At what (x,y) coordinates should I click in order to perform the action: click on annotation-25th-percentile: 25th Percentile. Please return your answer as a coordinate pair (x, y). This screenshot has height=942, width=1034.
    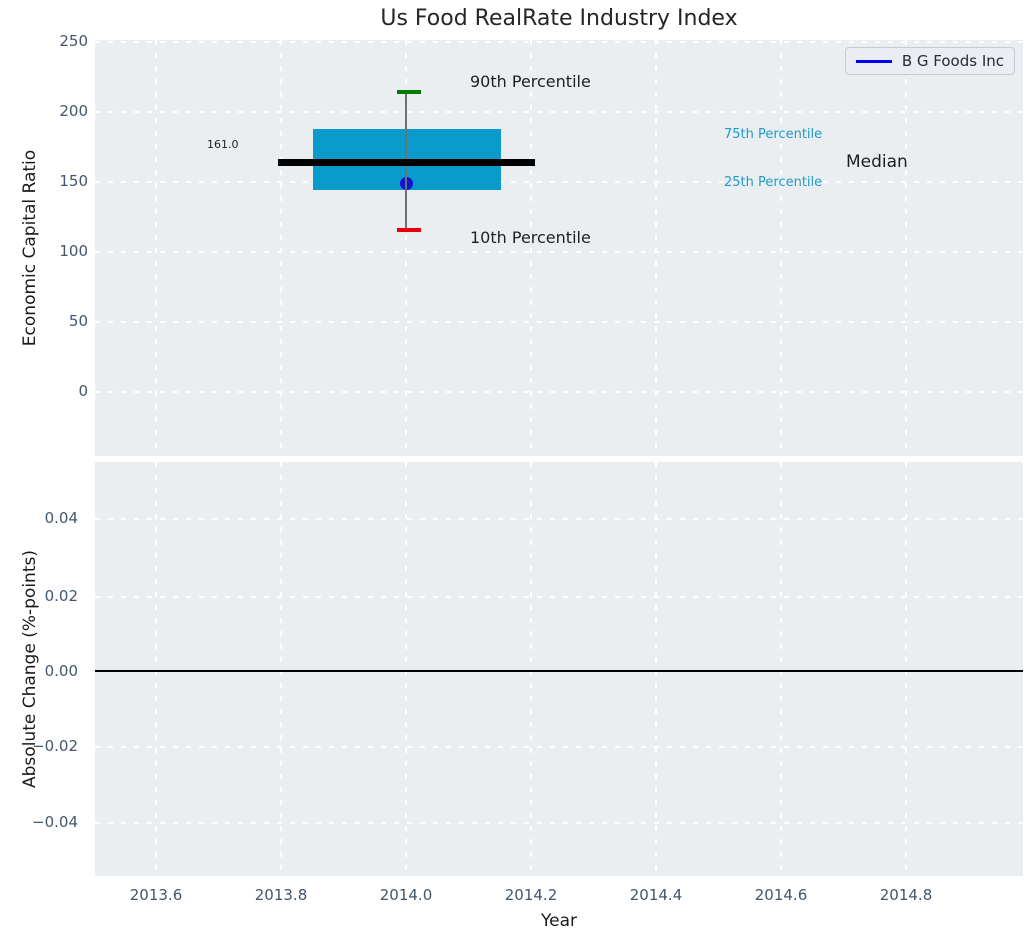
    Looking at the image, I should click on (773, 182).